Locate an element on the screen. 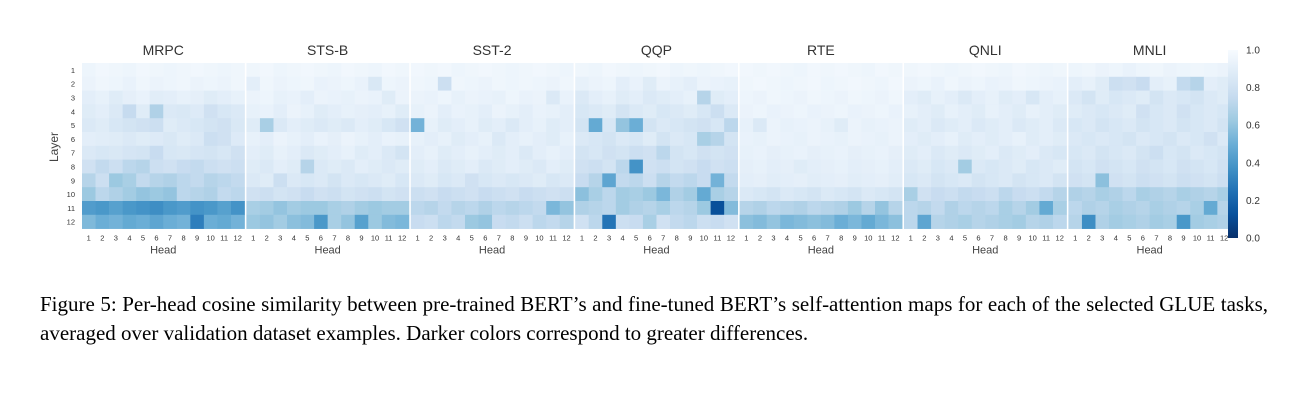 This screenshot has width=1302, height=400. x-tick-label: 9 is located at coordinates (526, 238).